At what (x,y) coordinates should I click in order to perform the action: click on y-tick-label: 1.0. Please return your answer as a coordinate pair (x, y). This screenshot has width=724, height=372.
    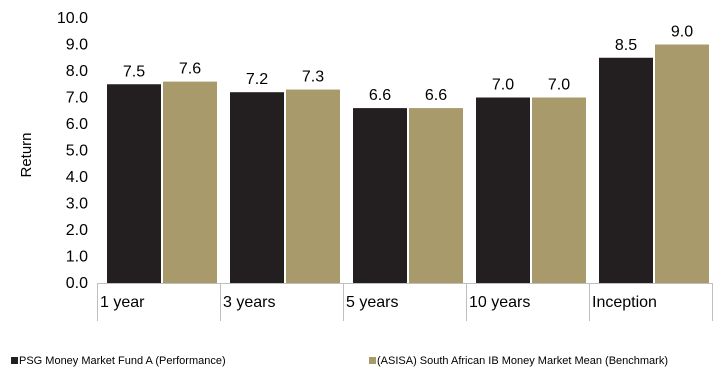
    Looking at the image, I should click on (77, 257).